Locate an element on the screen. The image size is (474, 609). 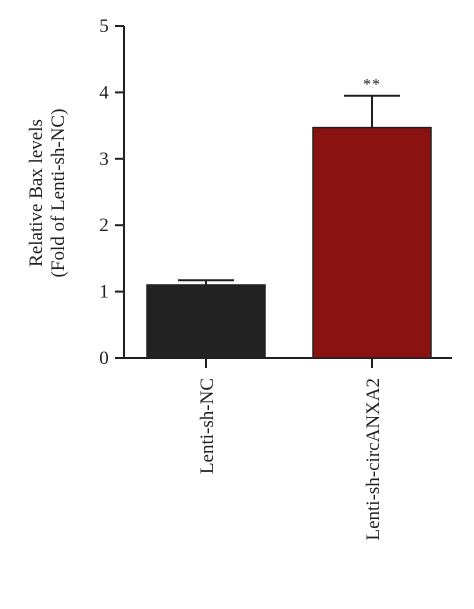
y-tick-label: 2 is located at coordinates (104, 225).